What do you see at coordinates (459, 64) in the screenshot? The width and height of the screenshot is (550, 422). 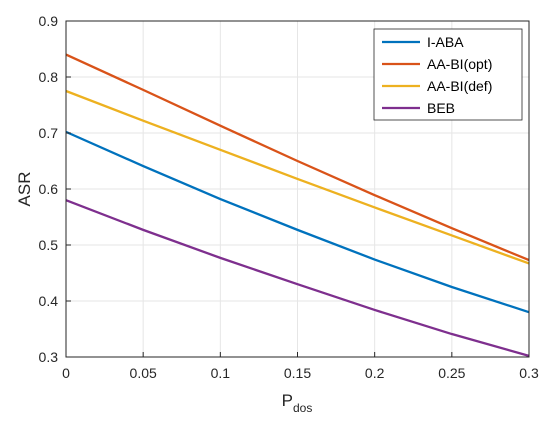 I see `legend-label: AA-BI(opt)` at bounding box center [459, 64].